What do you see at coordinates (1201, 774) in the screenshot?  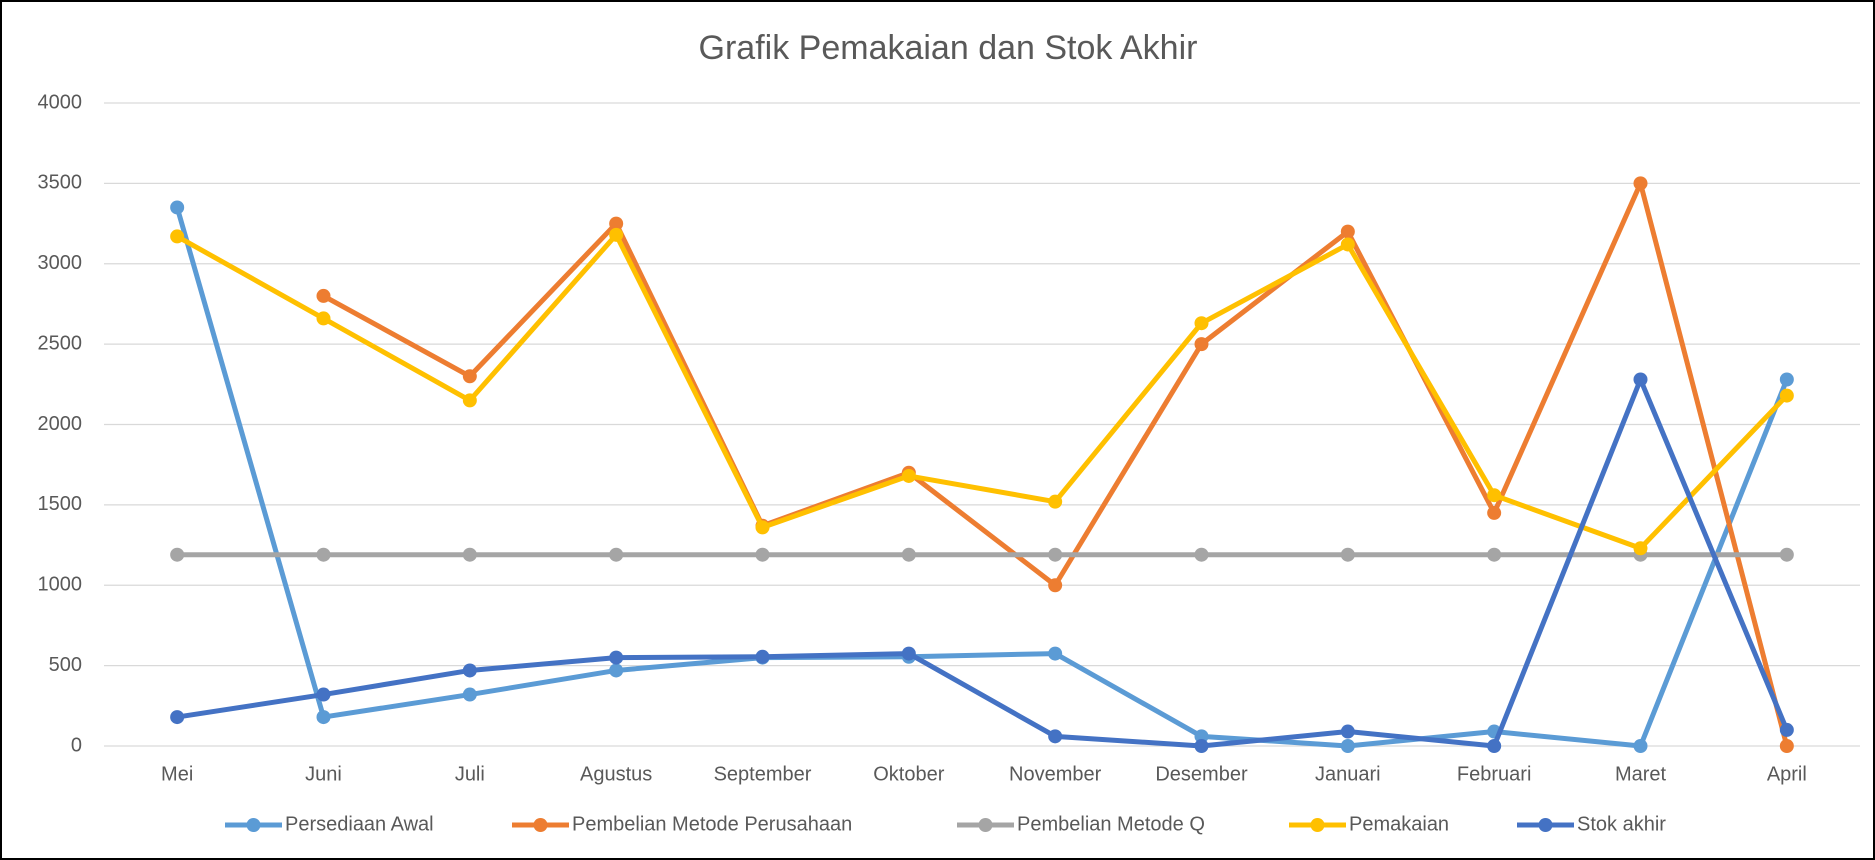 I see `x-tick-label: Desember` at bounding box center [1201, 774].